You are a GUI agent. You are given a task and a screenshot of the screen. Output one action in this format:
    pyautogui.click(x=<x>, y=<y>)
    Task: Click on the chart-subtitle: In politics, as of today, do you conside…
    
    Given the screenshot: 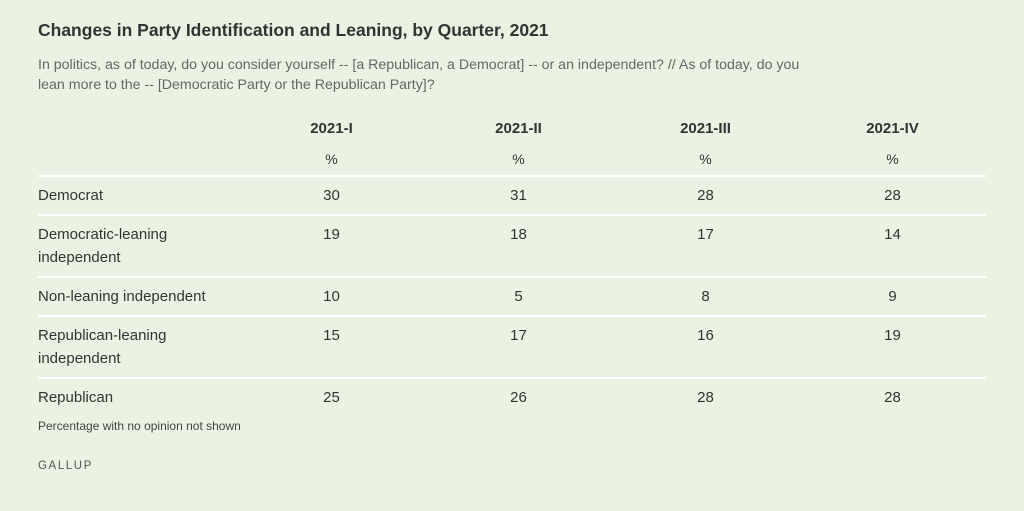 What is the action you would take?
    pyautogui.click(x=419, y=75)
    